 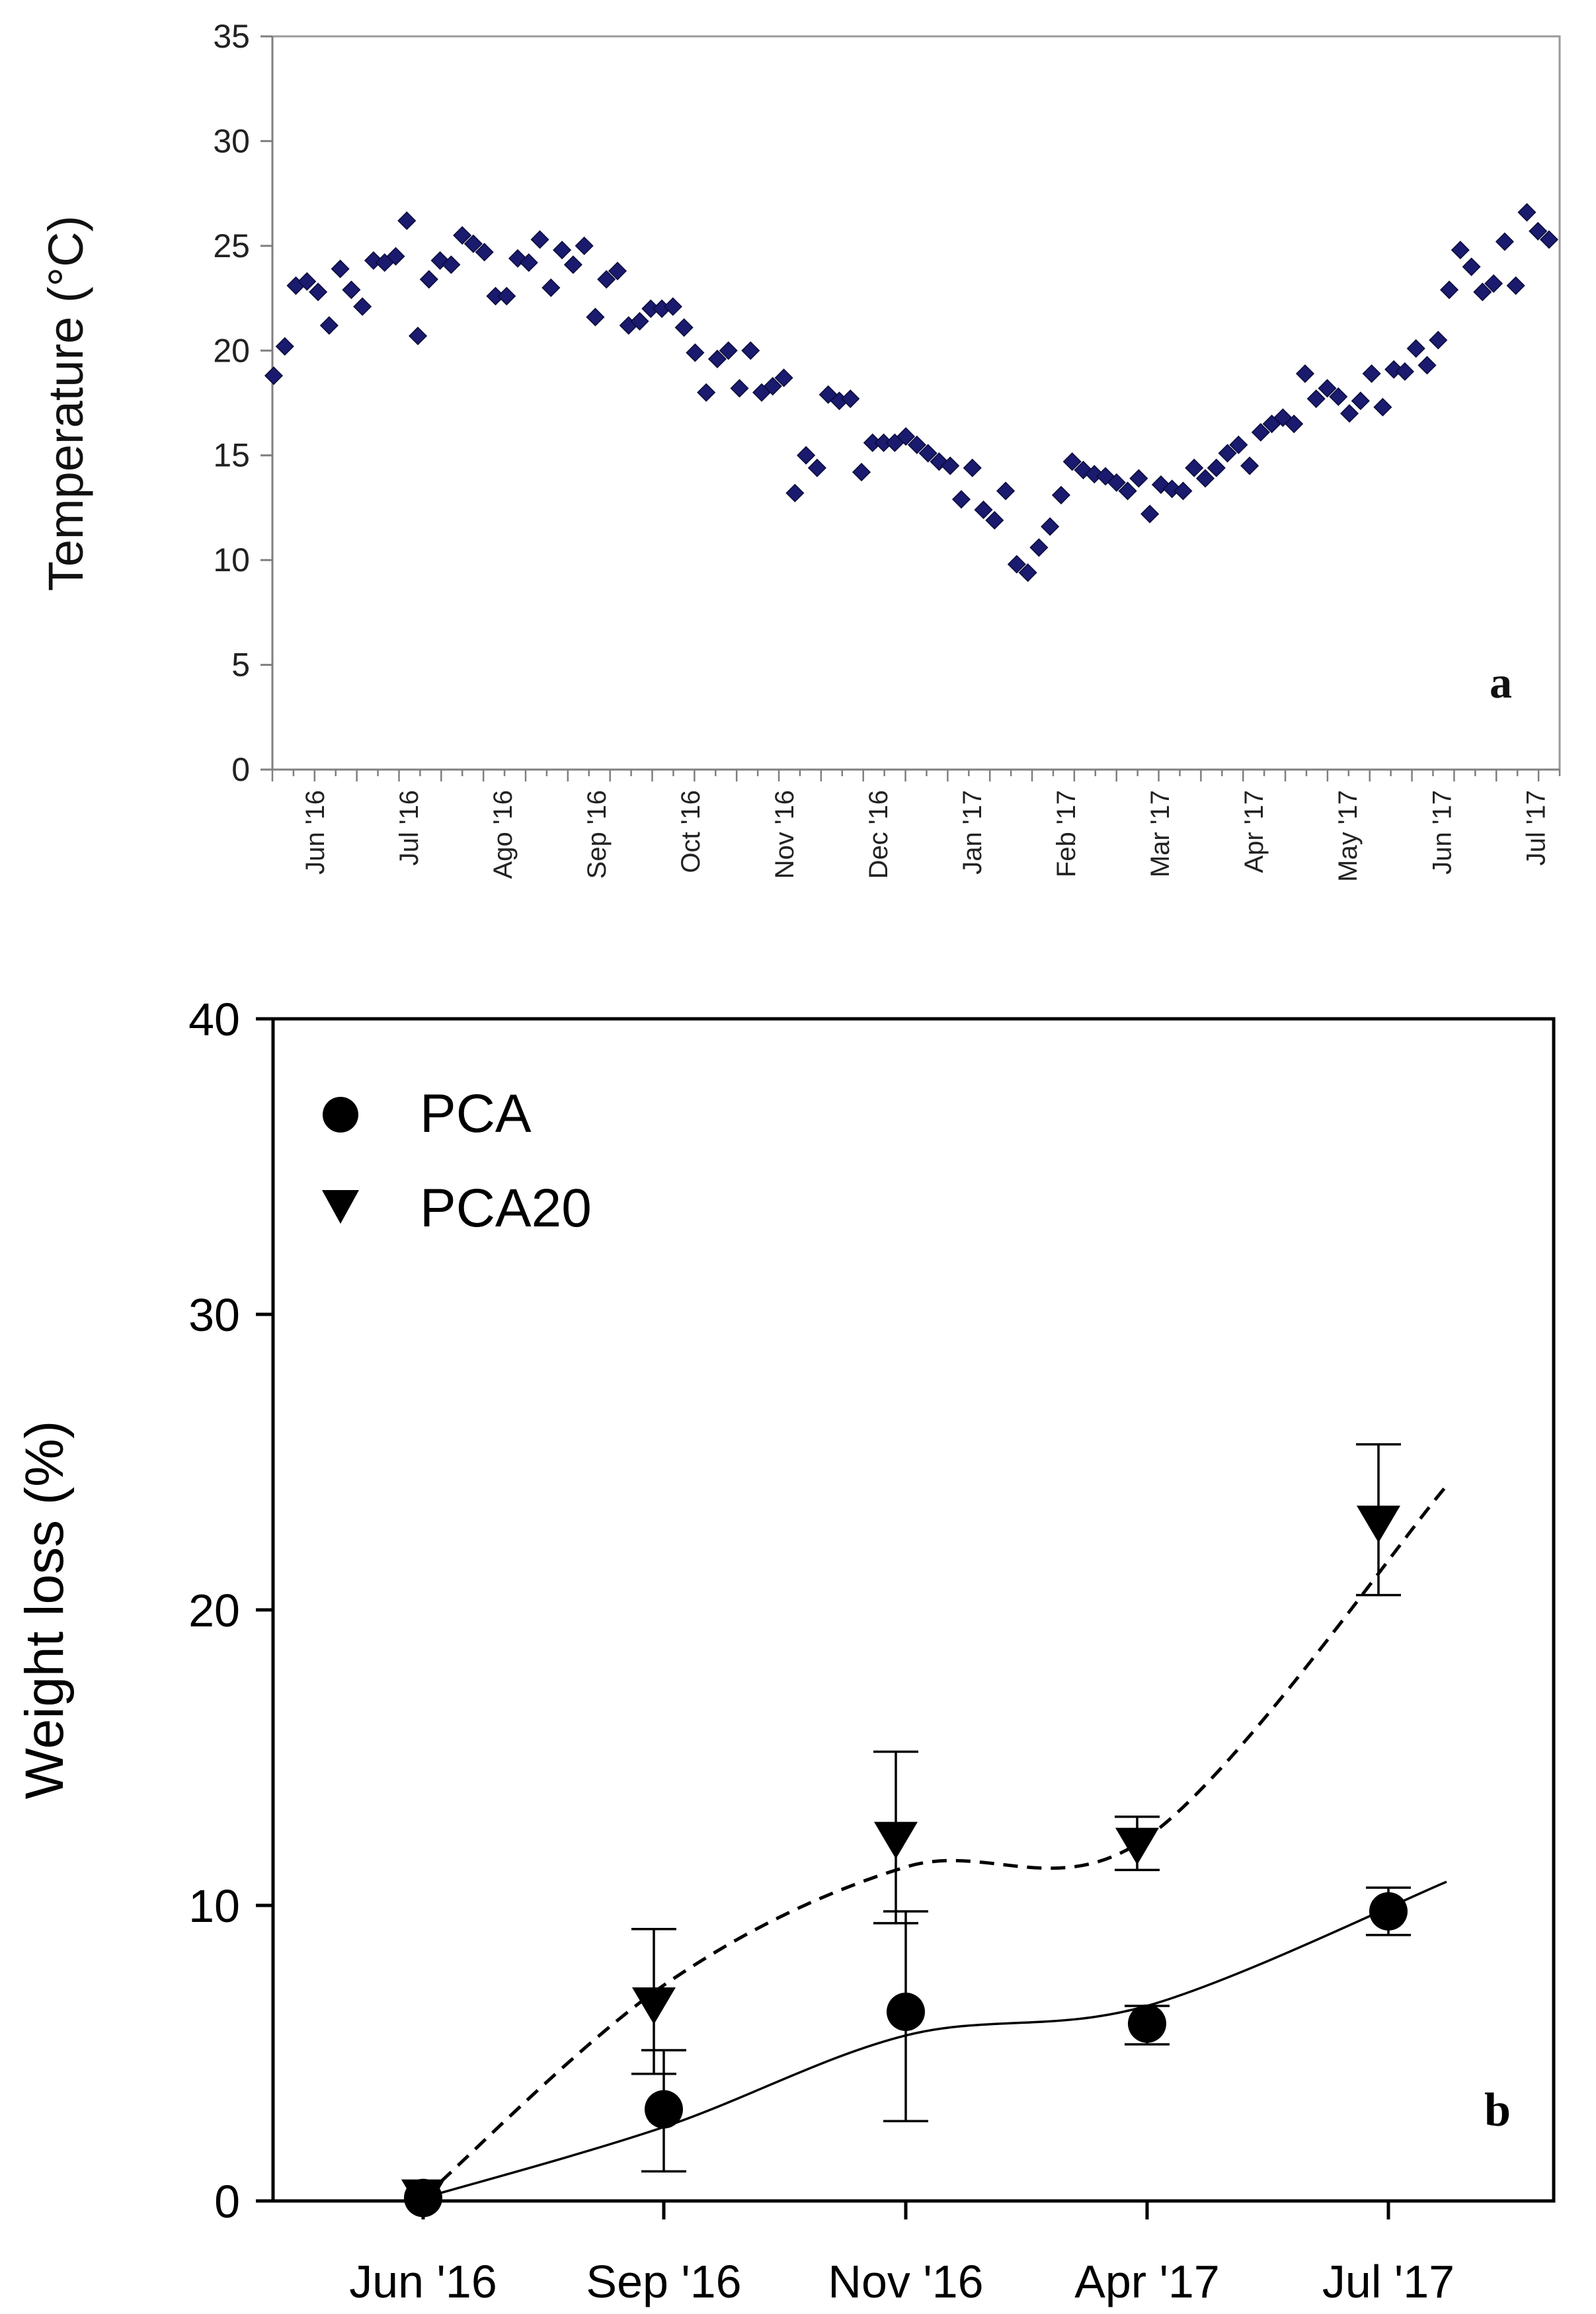 I want to click on x-tick-label: Sep '16, so click(x=663, y=2281).